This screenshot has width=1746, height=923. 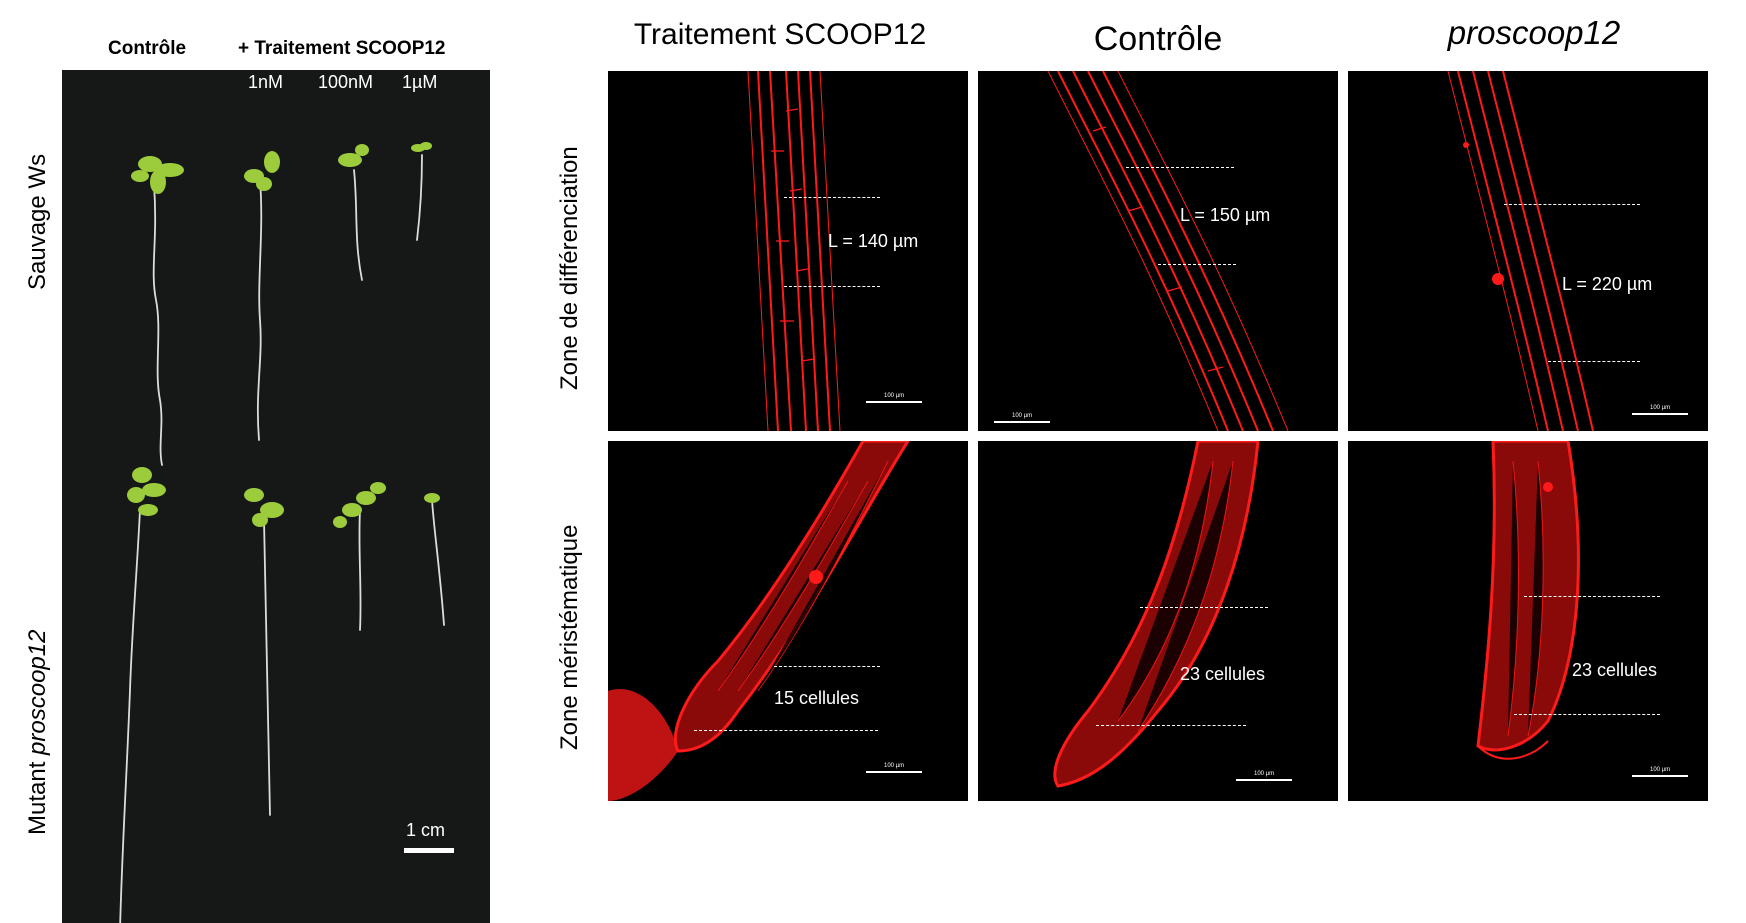 I want to click on cell-count-label: 15 cellules, so click(x=817, y=698).